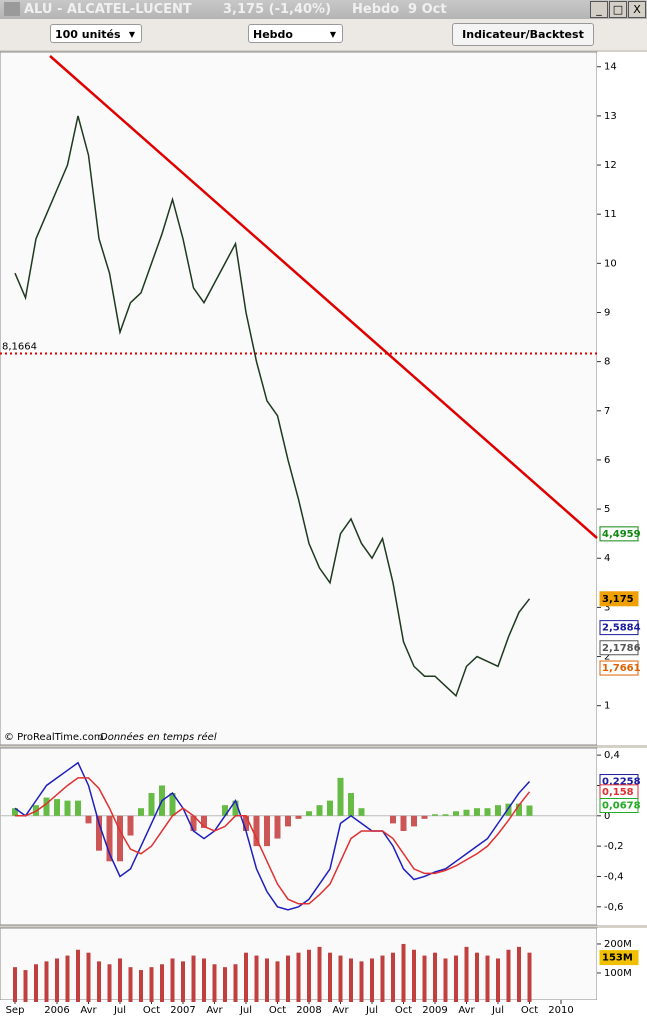 The height and width of the screenshot is (1016, 647). I want to click on level-label: 8,1664, so click(19, 346).